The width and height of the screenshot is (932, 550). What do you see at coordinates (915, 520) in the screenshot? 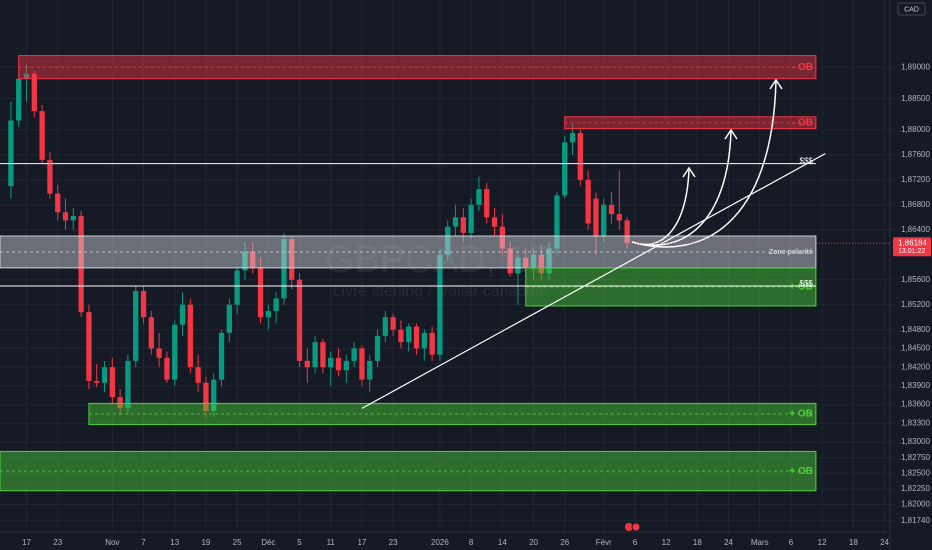
I see `y-tick-label: 1,81740` at bounding box center [915, 520].